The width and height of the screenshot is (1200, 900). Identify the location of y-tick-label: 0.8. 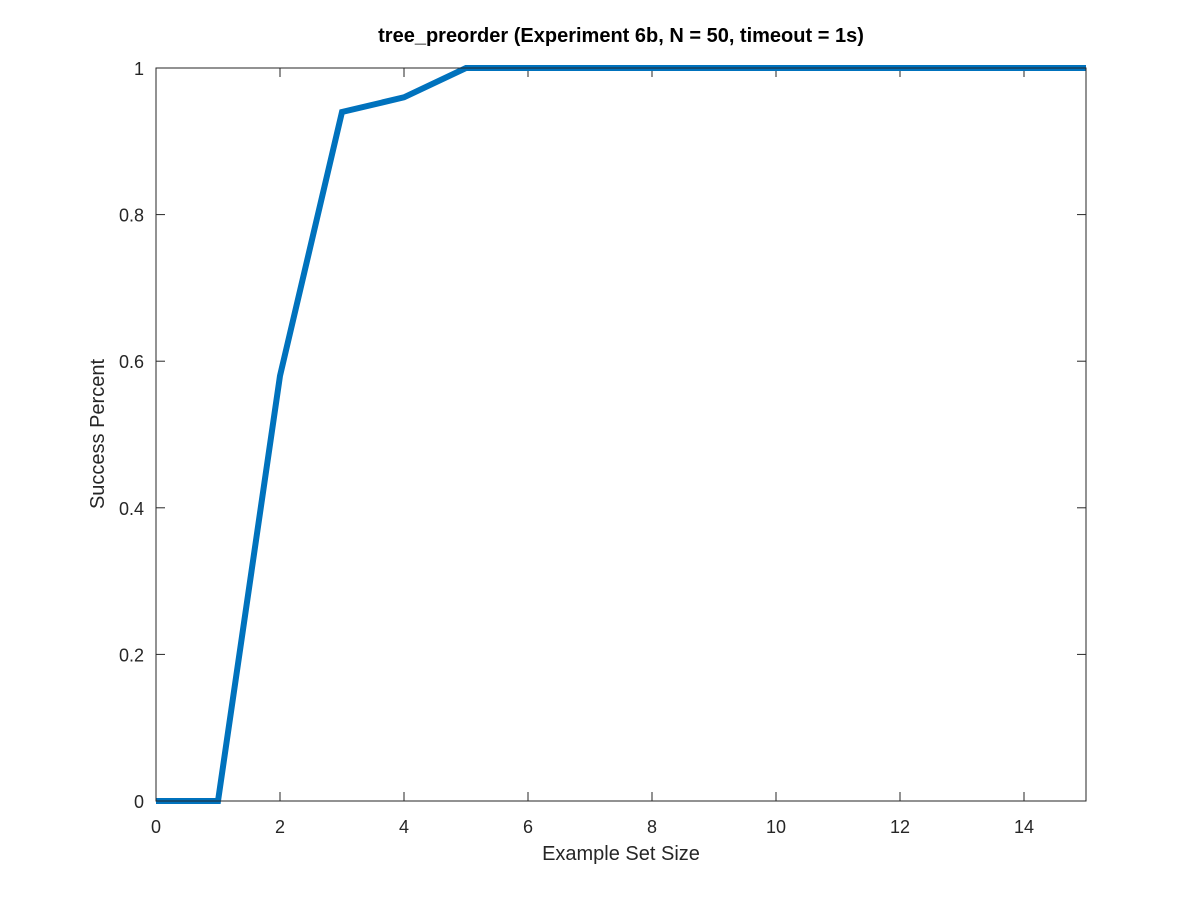
(131, 216).